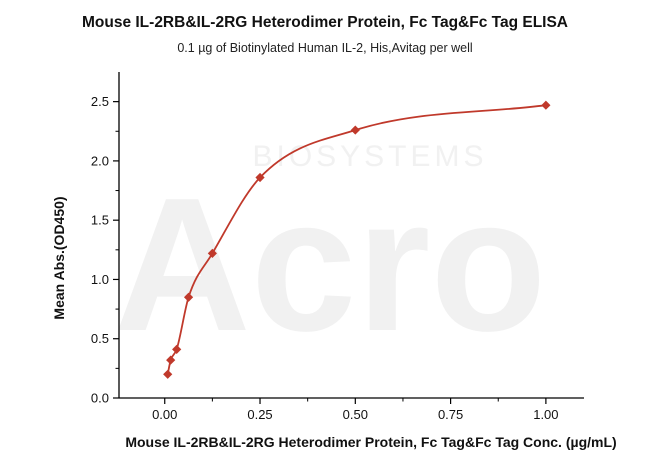 The image size is (650, 464). Describe the element at coordinates (450, 414) in the screenshot. I see `x-tick-label: 0.75` at that location.